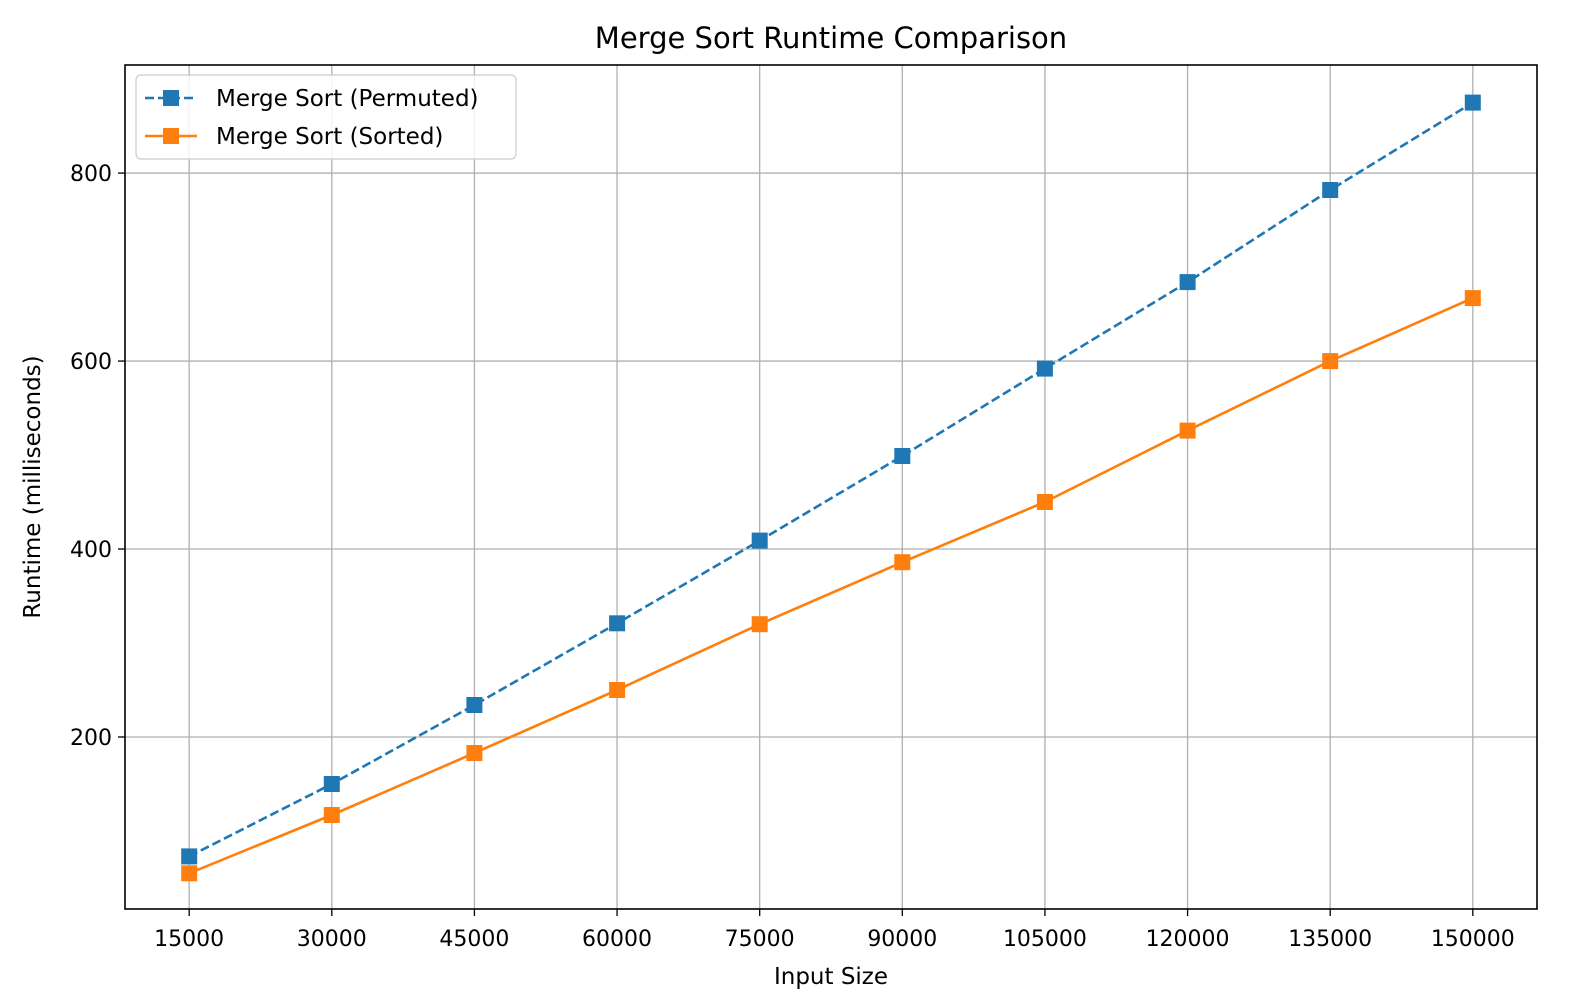  I want to click on y-tick-label: 800, so click(91, 174).